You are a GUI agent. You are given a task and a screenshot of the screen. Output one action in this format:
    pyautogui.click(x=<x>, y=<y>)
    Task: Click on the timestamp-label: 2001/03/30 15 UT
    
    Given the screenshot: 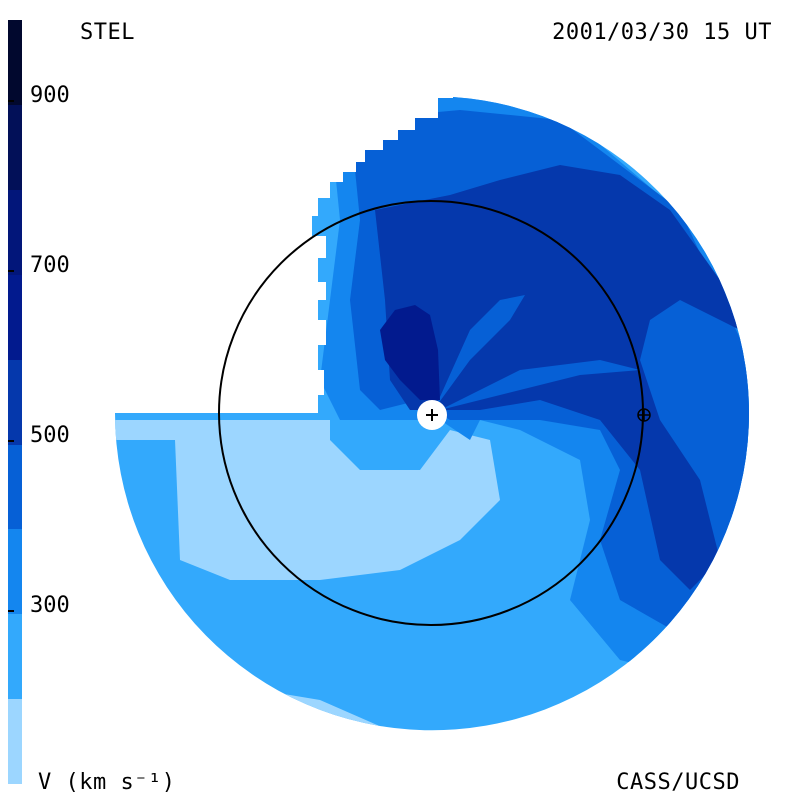 What is the action you would take?
    pyautogui.click(x=662, y=32)
    